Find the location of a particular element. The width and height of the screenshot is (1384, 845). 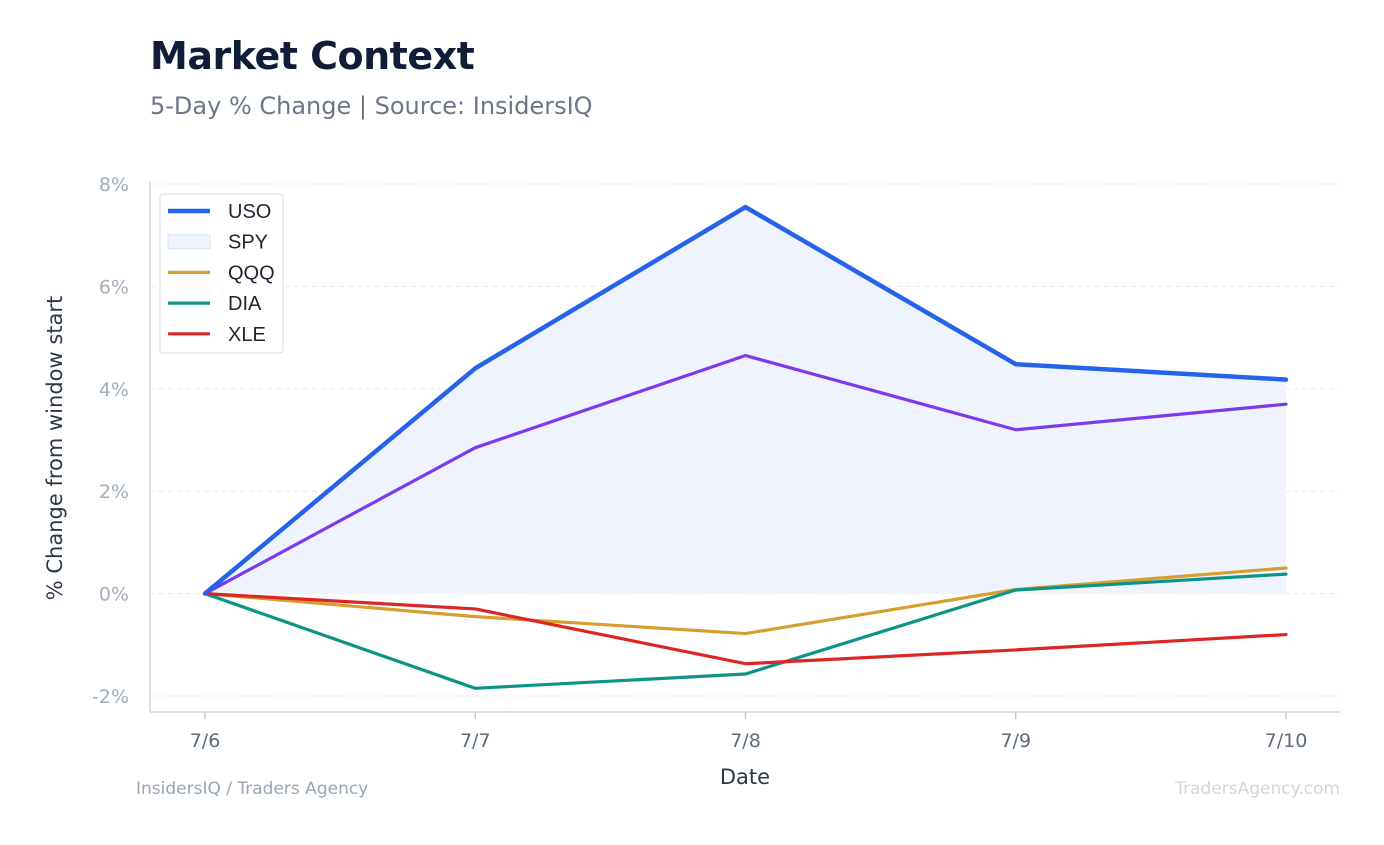

chart-subtitle: 5-Day % Change | Source: InsidersIQ is located at coordinates (371, 106).